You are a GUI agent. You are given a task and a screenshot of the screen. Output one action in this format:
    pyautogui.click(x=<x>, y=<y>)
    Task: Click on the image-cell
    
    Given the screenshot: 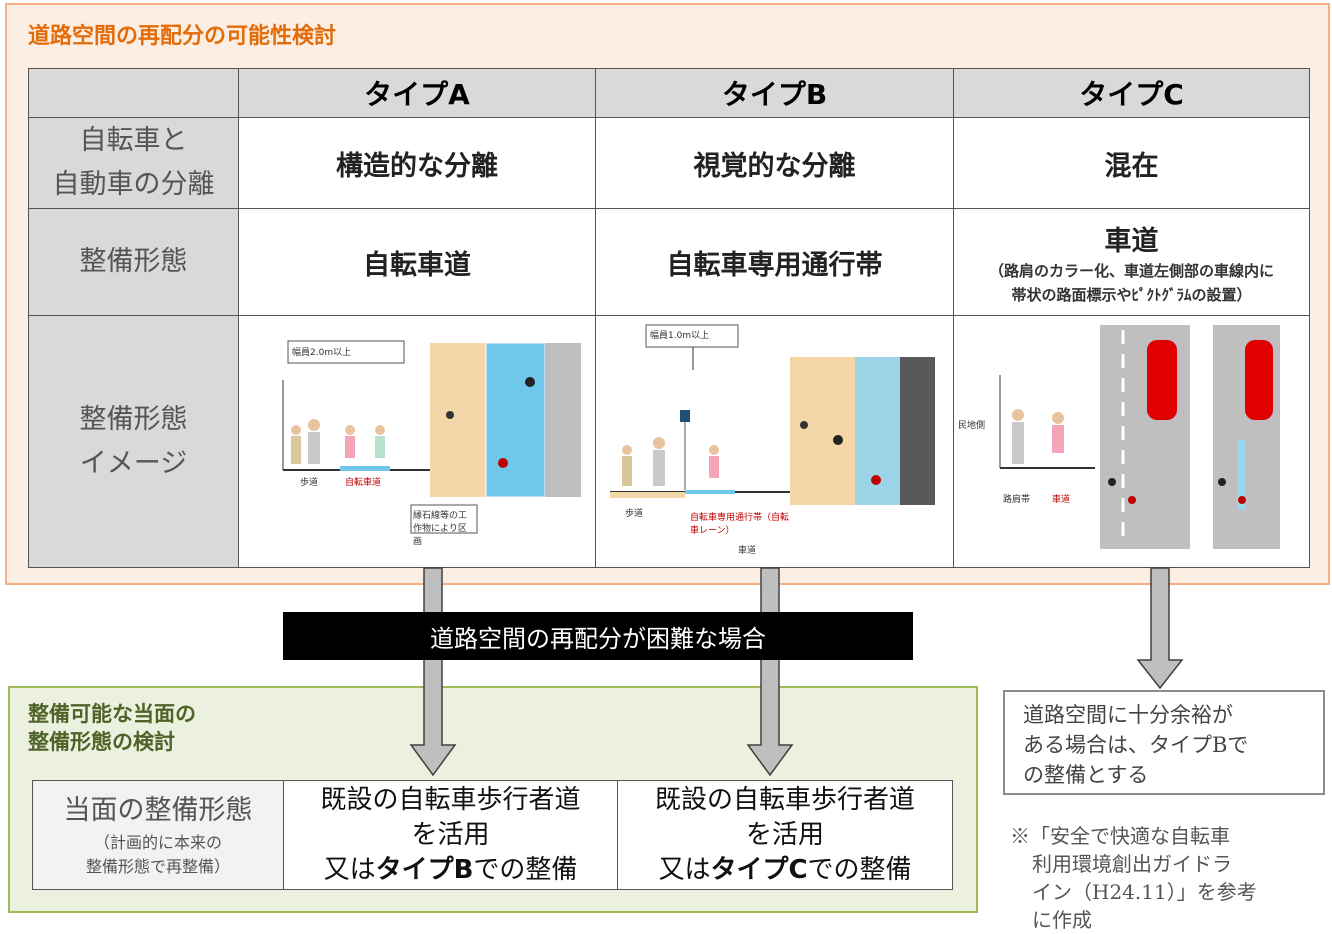 What is the action you would take?
    pyautogui.click(x=1131, y=441)
    